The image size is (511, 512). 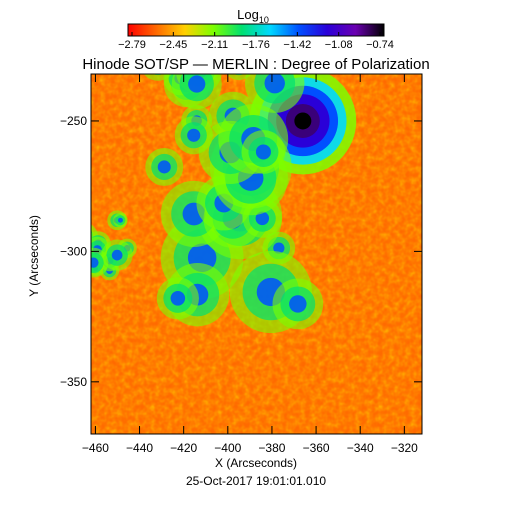 I want to click on x-tick-label: −420, so click(x=183, y=448).